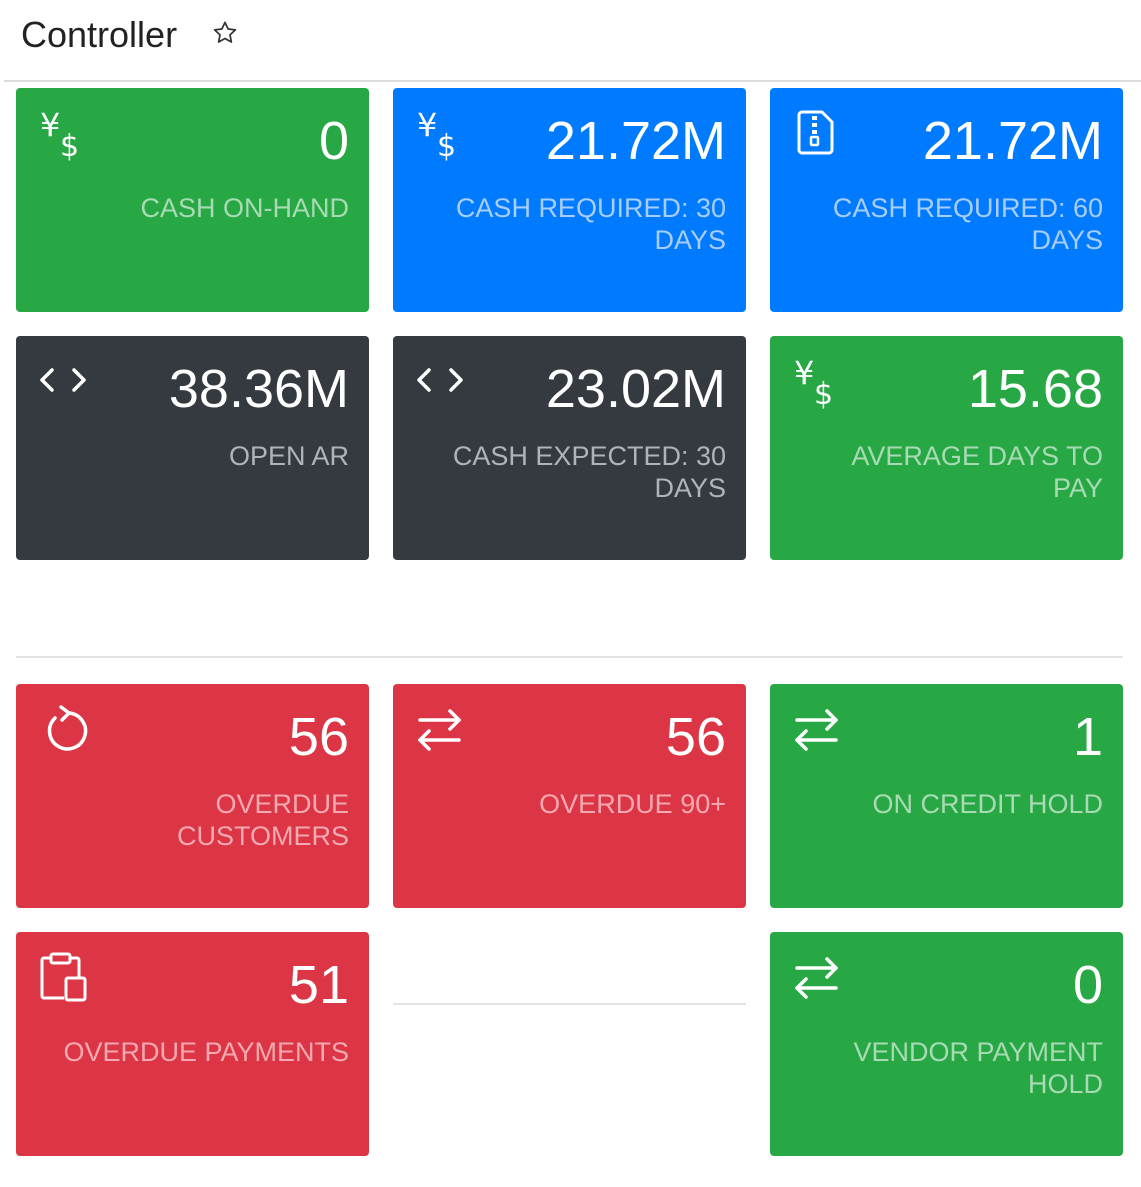 The width and height of the screenshot is (1141, 1187). I want to click on refresh-icon, so click(67, 728).